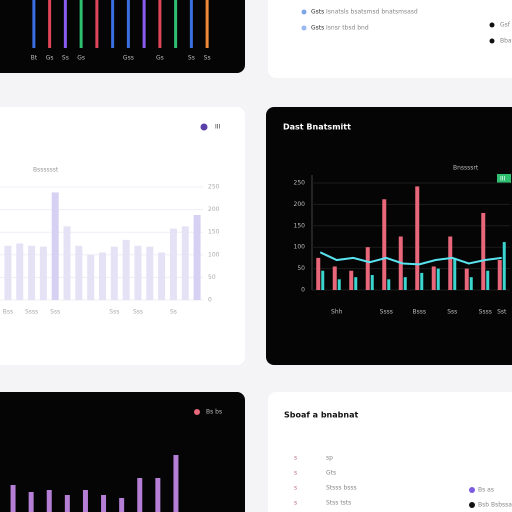  What do you see at coordinates (329, 458) in the screenshot?
I see `row-label: sp` at bounding box center [329, 458].